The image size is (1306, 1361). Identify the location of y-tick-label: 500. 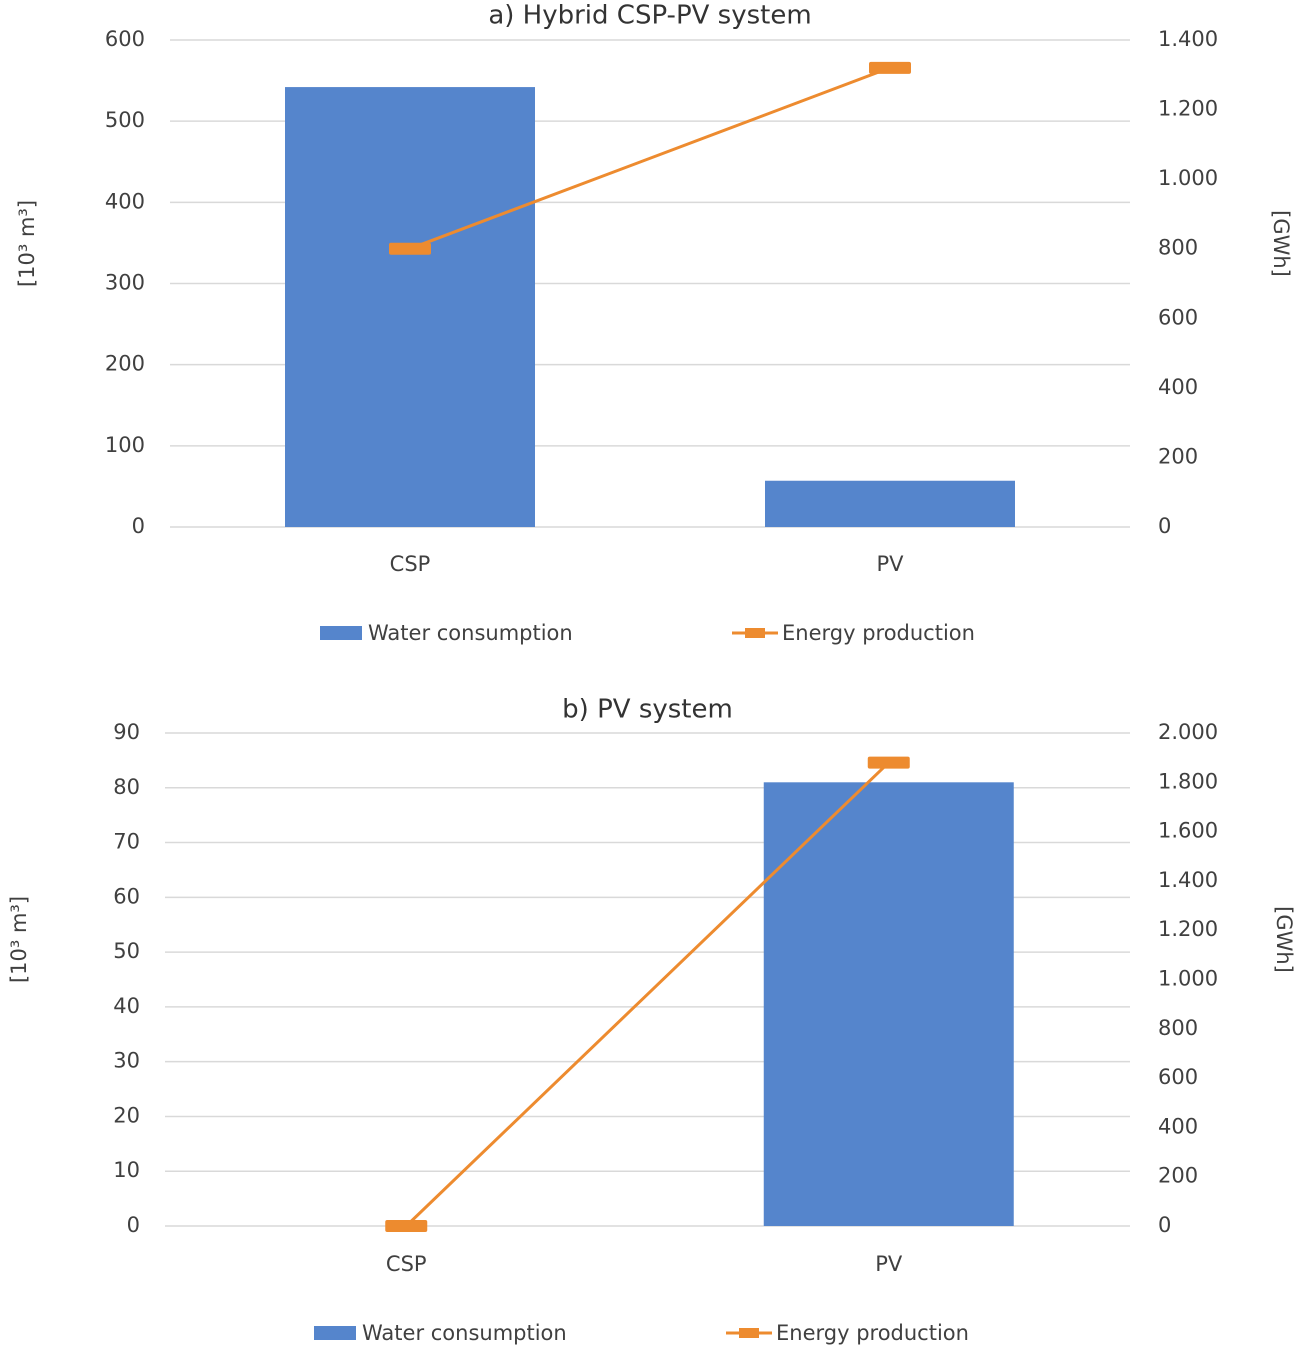
(125, 120).